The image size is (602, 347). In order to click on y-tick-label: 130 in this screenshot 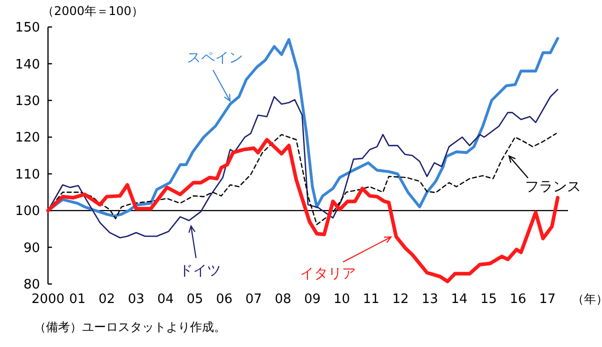, I will do `click(27, 101)`.